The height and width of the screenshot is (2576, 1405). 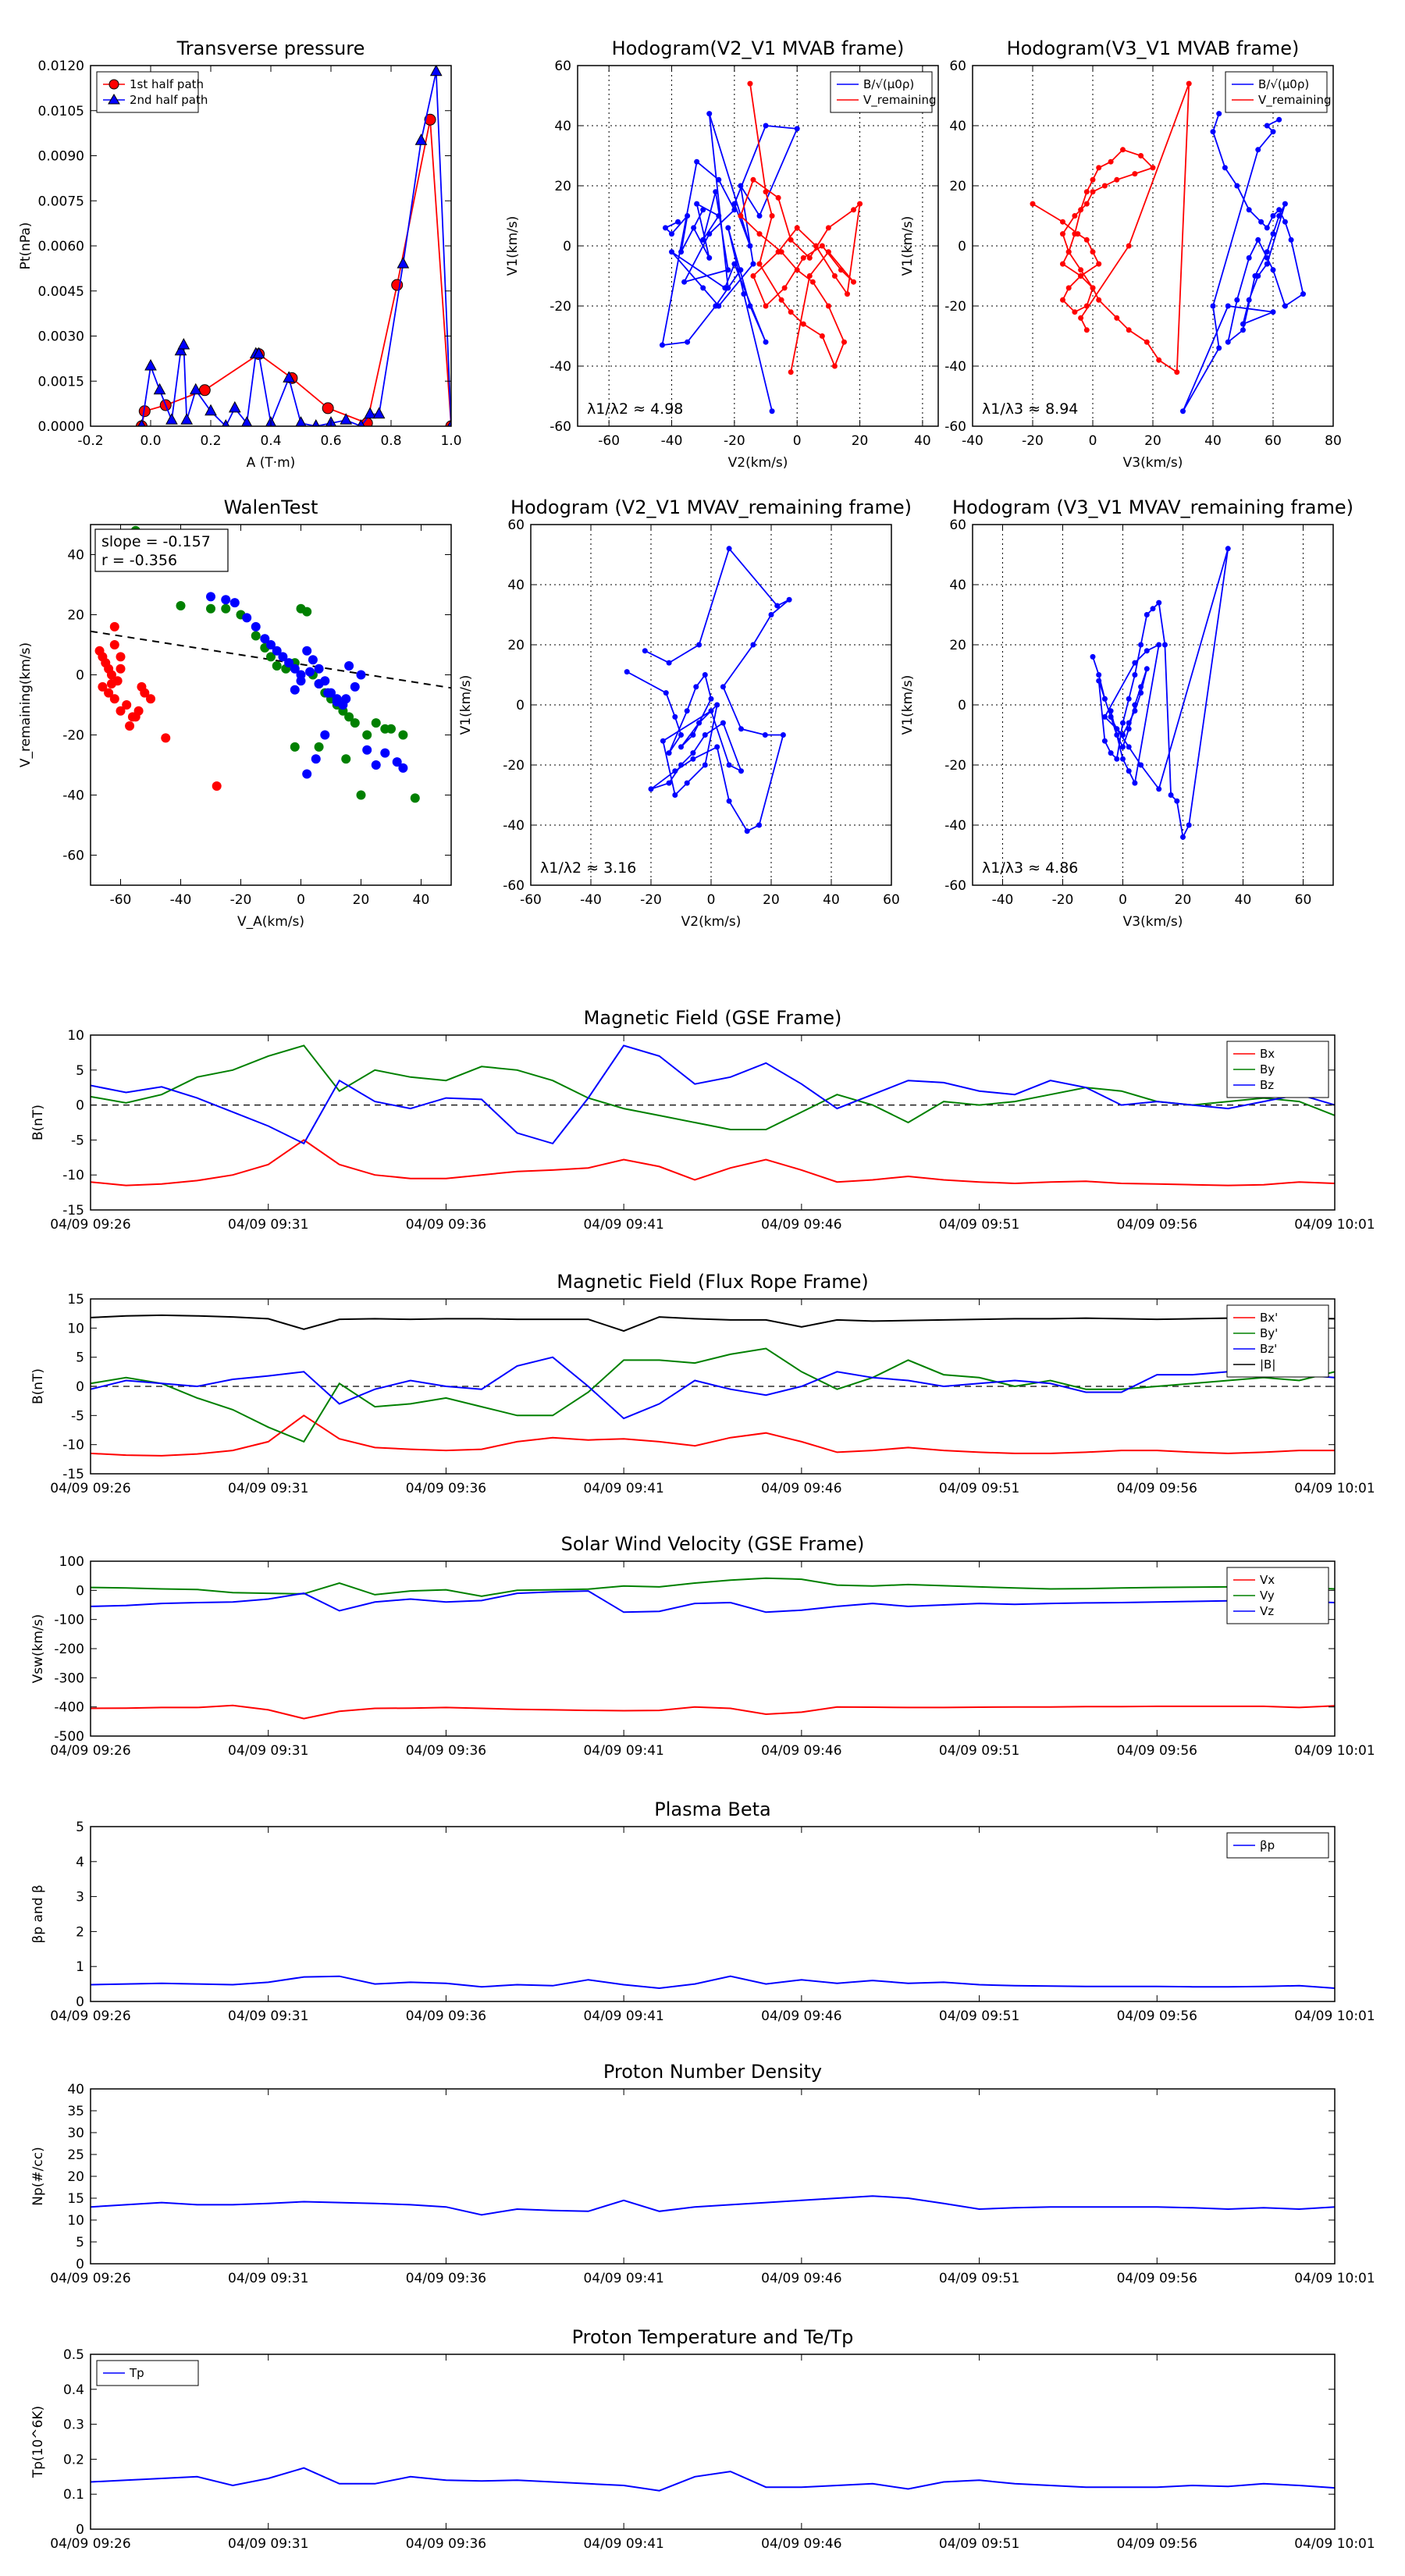 What do you see at coordinates (713, 1087) in the screenshot?
I see `series-line-By` at bounding box center [713, 1087].